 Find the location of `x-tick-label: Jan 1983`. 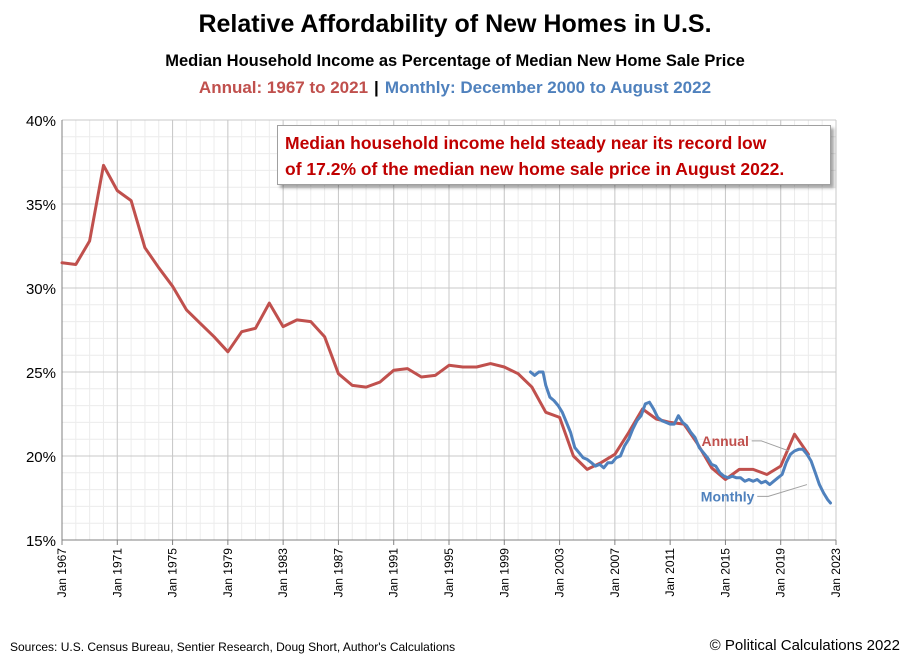

x-tick-label: Jan 1983 is located at coordinates (283, 573).